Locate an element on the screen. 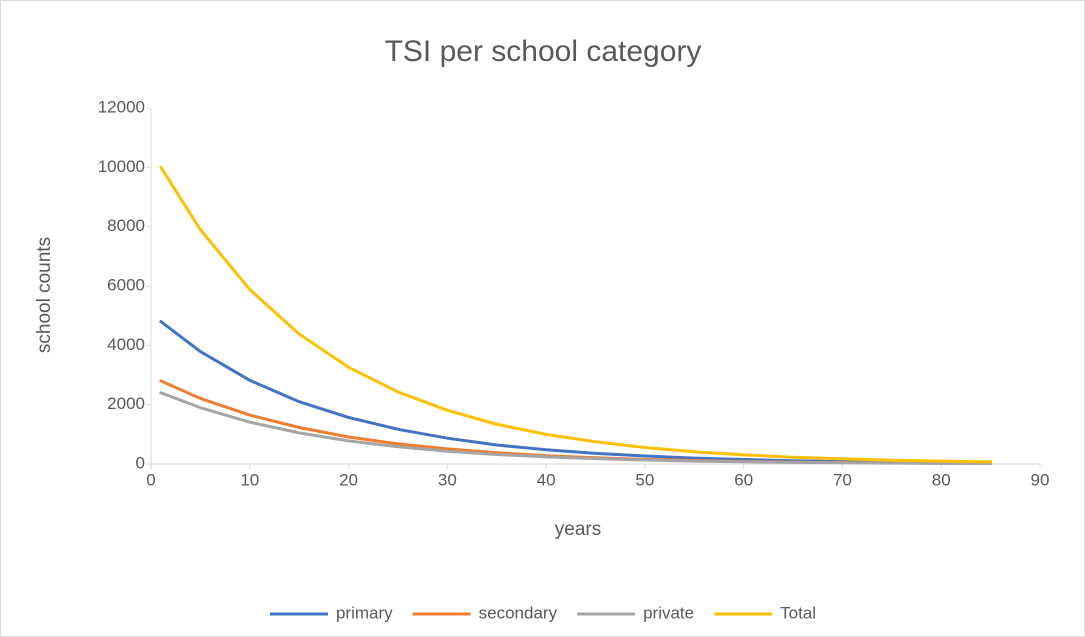 This screenshot has width=1085, height=637. x-tick-label: 70 is located at coordinates (842, 479).